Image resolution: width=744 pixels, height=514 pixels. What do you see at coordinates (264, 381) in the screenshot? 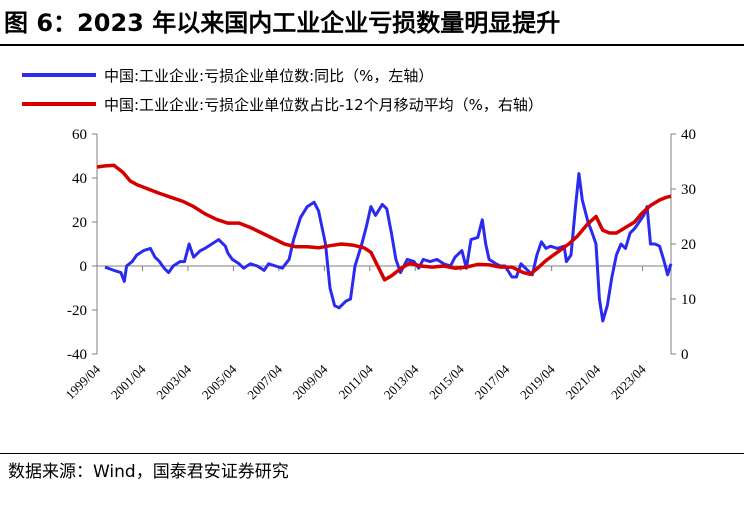
I see `x-tick-label: 2007/04` at bounding box center [264, 381].